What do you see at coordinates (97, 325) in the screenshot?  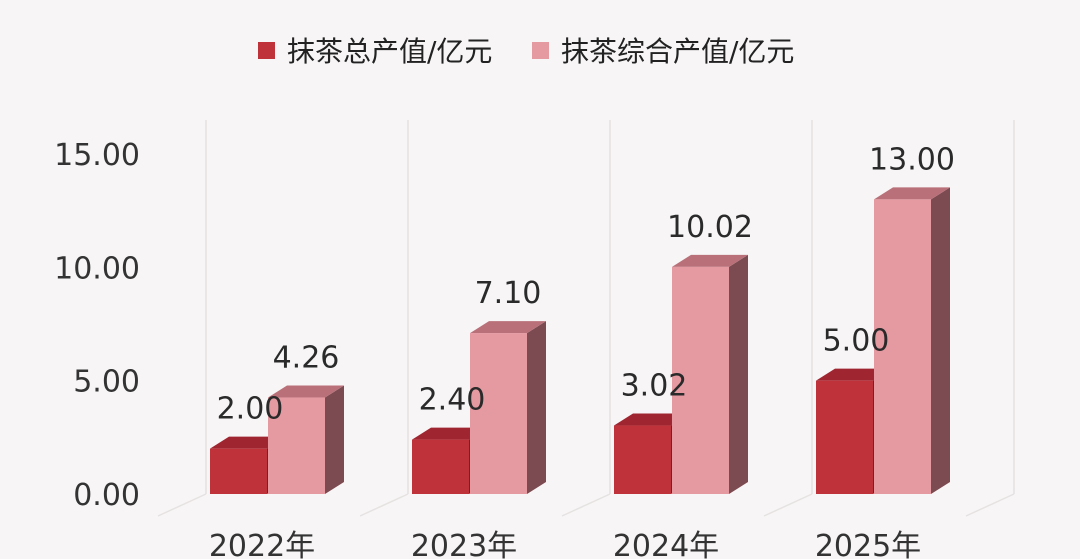 I see `y-axis-ticks: 0.00 5.00 10.00 15.00` at bounding box center [97, 325].